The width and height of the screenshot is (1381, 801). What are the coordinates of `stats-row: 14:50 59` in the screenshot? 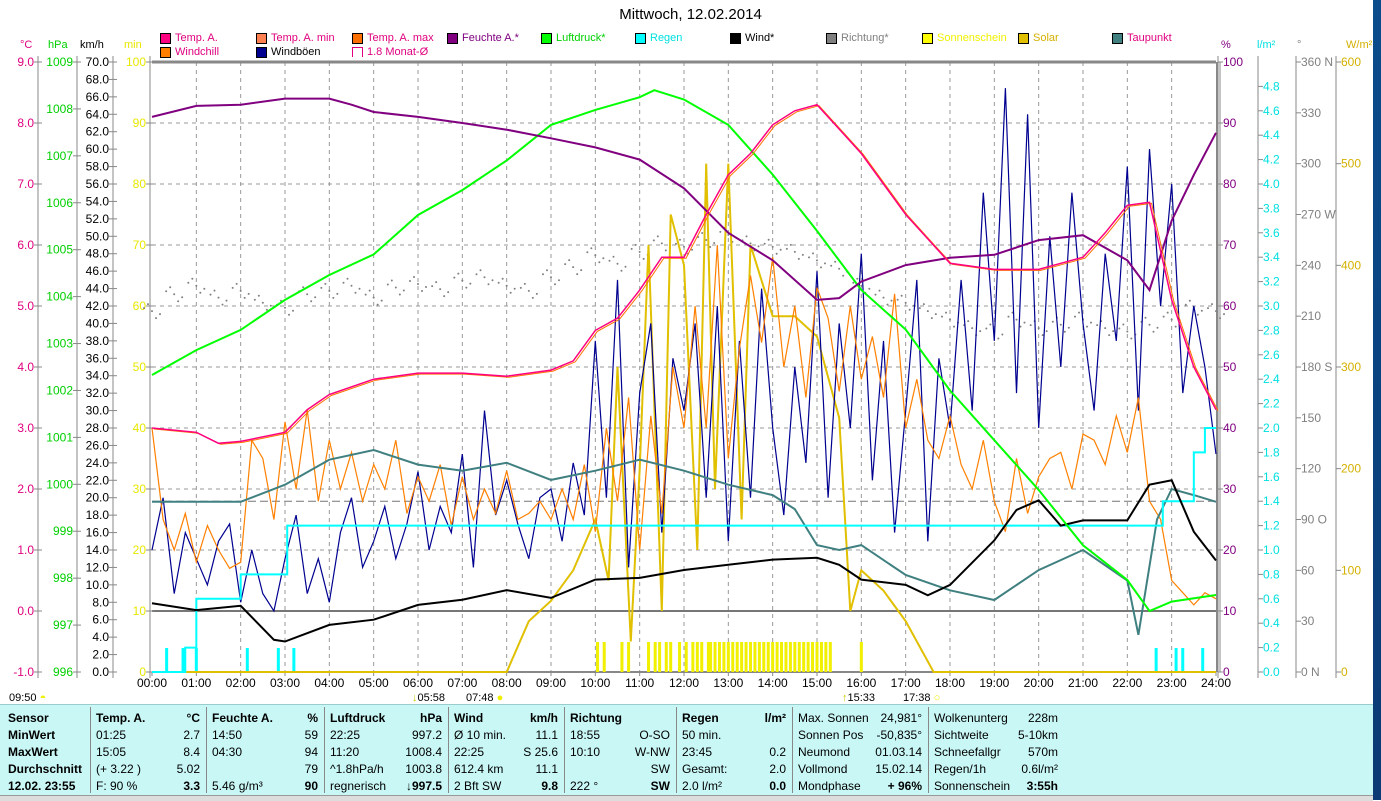 It's located at (265, 735).